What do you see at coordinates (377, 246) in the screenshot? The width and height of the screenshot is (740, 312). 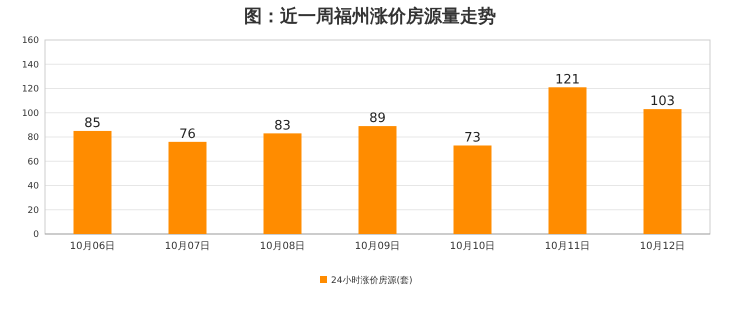 I see `x-tick-label: 10月09日` at bounding box center [377, 246].